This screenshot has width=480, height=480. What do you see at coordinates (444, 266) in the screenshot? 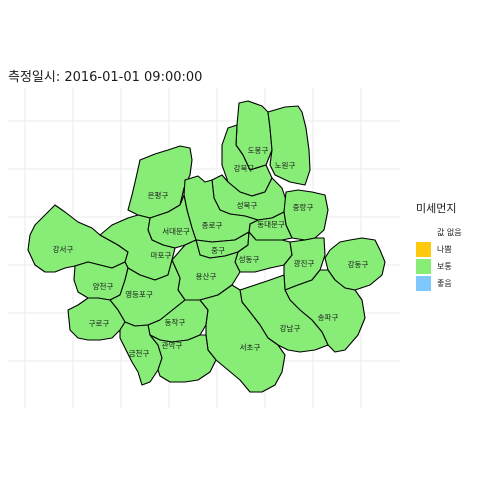
I see `legend-label-normal: 보통` at bounding box center [444, 266].